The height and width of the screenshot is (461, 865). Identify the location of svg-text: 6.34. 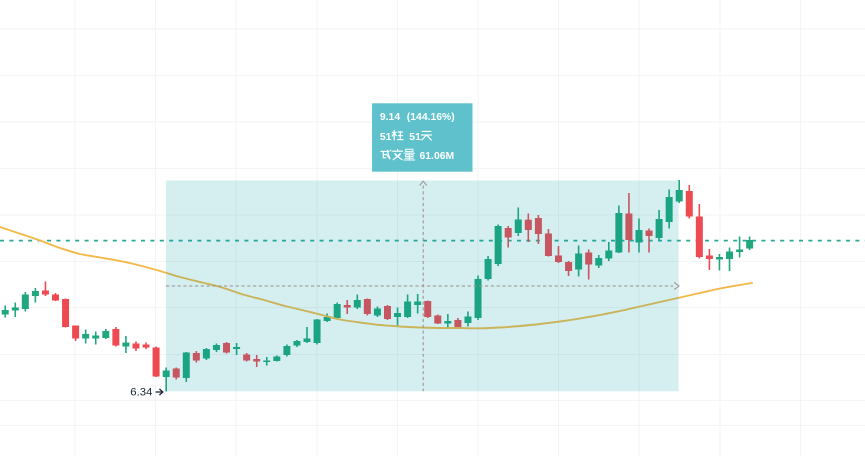
(141, 392).